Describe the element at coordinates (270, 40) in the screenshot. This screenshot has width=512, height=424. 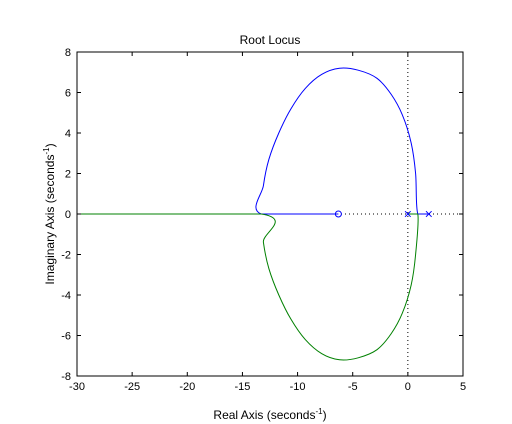
I see `chart-title: Root Locus` at that location.